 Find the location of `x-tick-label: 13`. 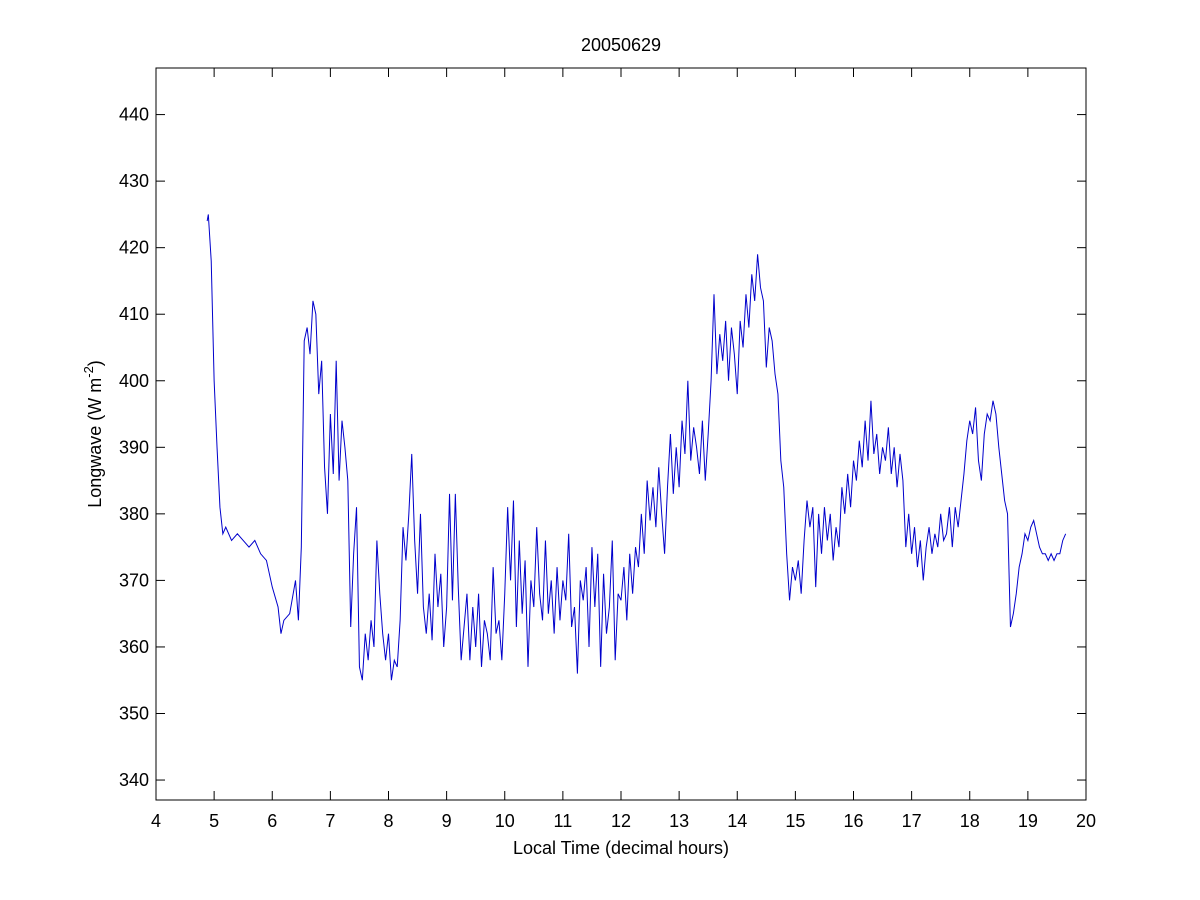

x-tick-label: 13 is located at coordinates (679, 821).